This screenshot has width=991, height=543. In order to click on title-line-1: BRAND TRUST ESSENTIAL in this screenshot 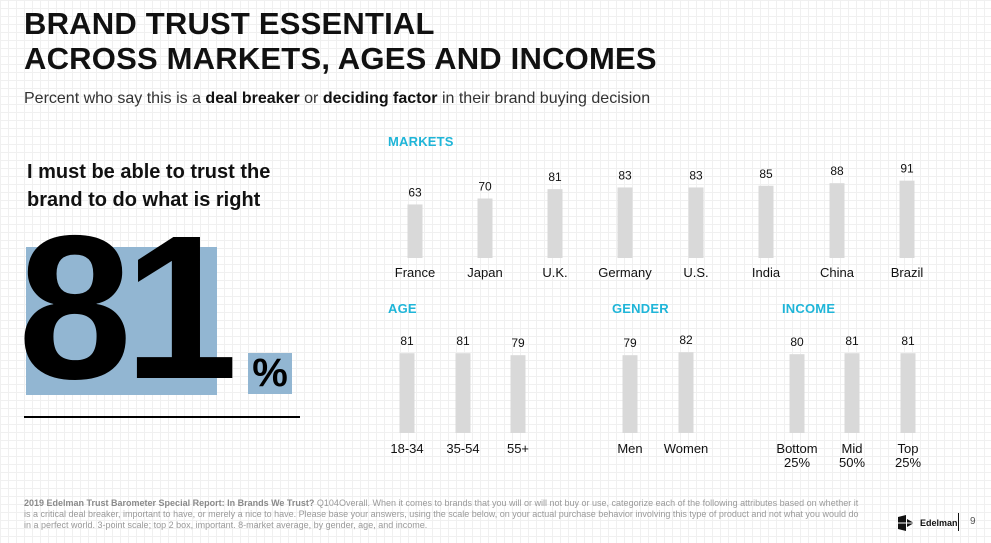, I will do `click(229, 23)`.